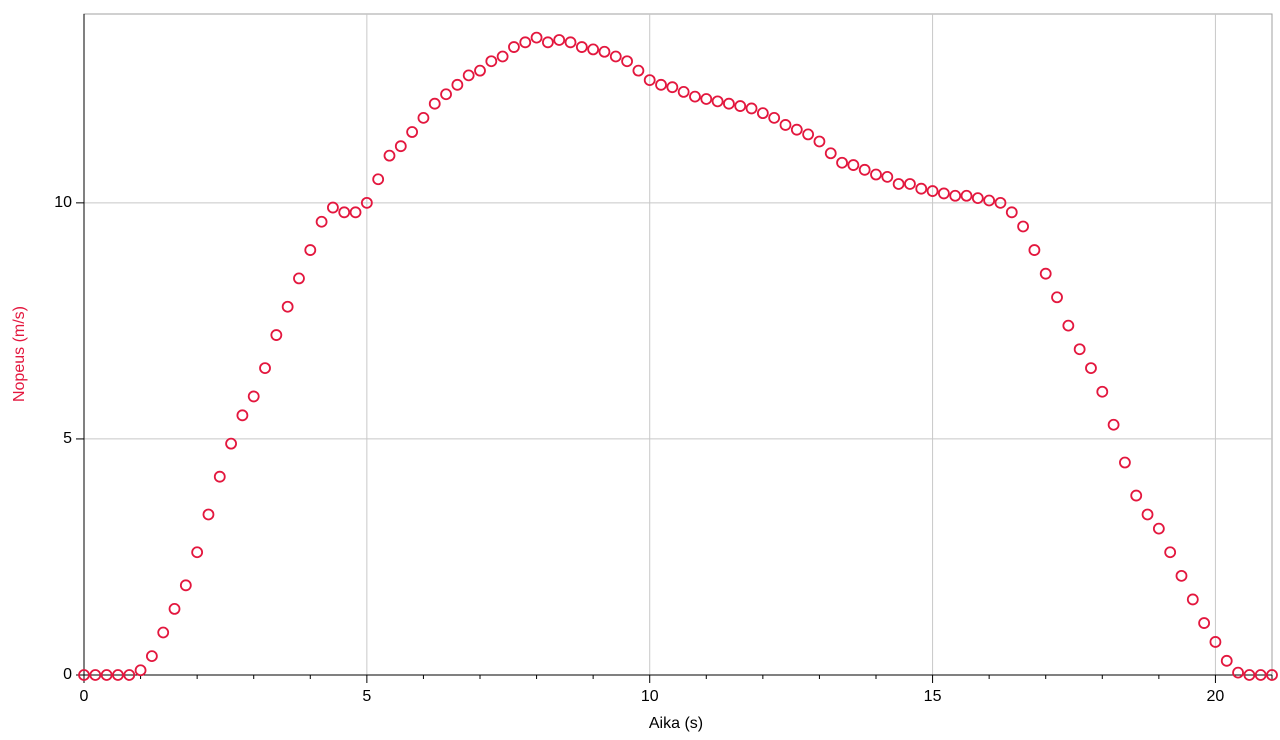 This screenshot has width=1280, height=740. What do you see at coordinates (1216, 696) in the screenshot?
I see `x-tick-label: 20` at bounding box center [1216, 696].